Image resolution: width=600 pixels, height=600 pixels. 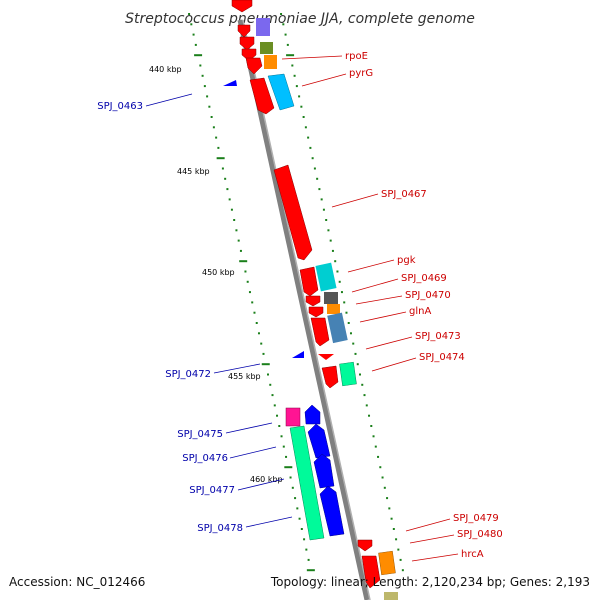 What do you see at coordinates (424, 278) in the screenshot?
I see `gene-label-spj-0469: SPJ_0469` at bounding box center [424, 278].